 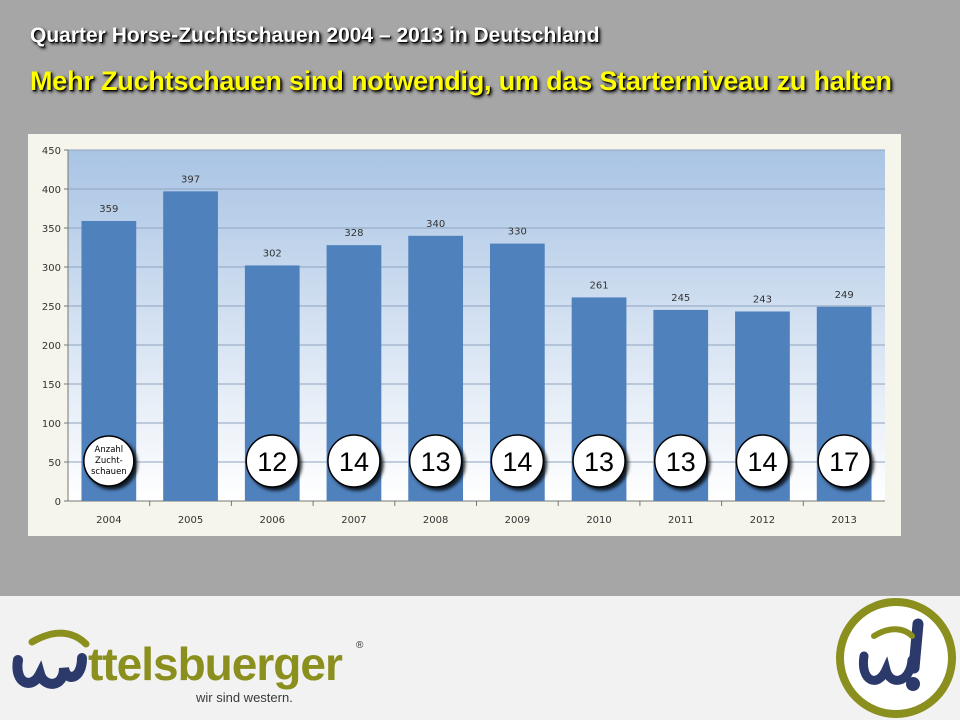 I want to click on data-label-2008: 340, so click(x=435, y=224).